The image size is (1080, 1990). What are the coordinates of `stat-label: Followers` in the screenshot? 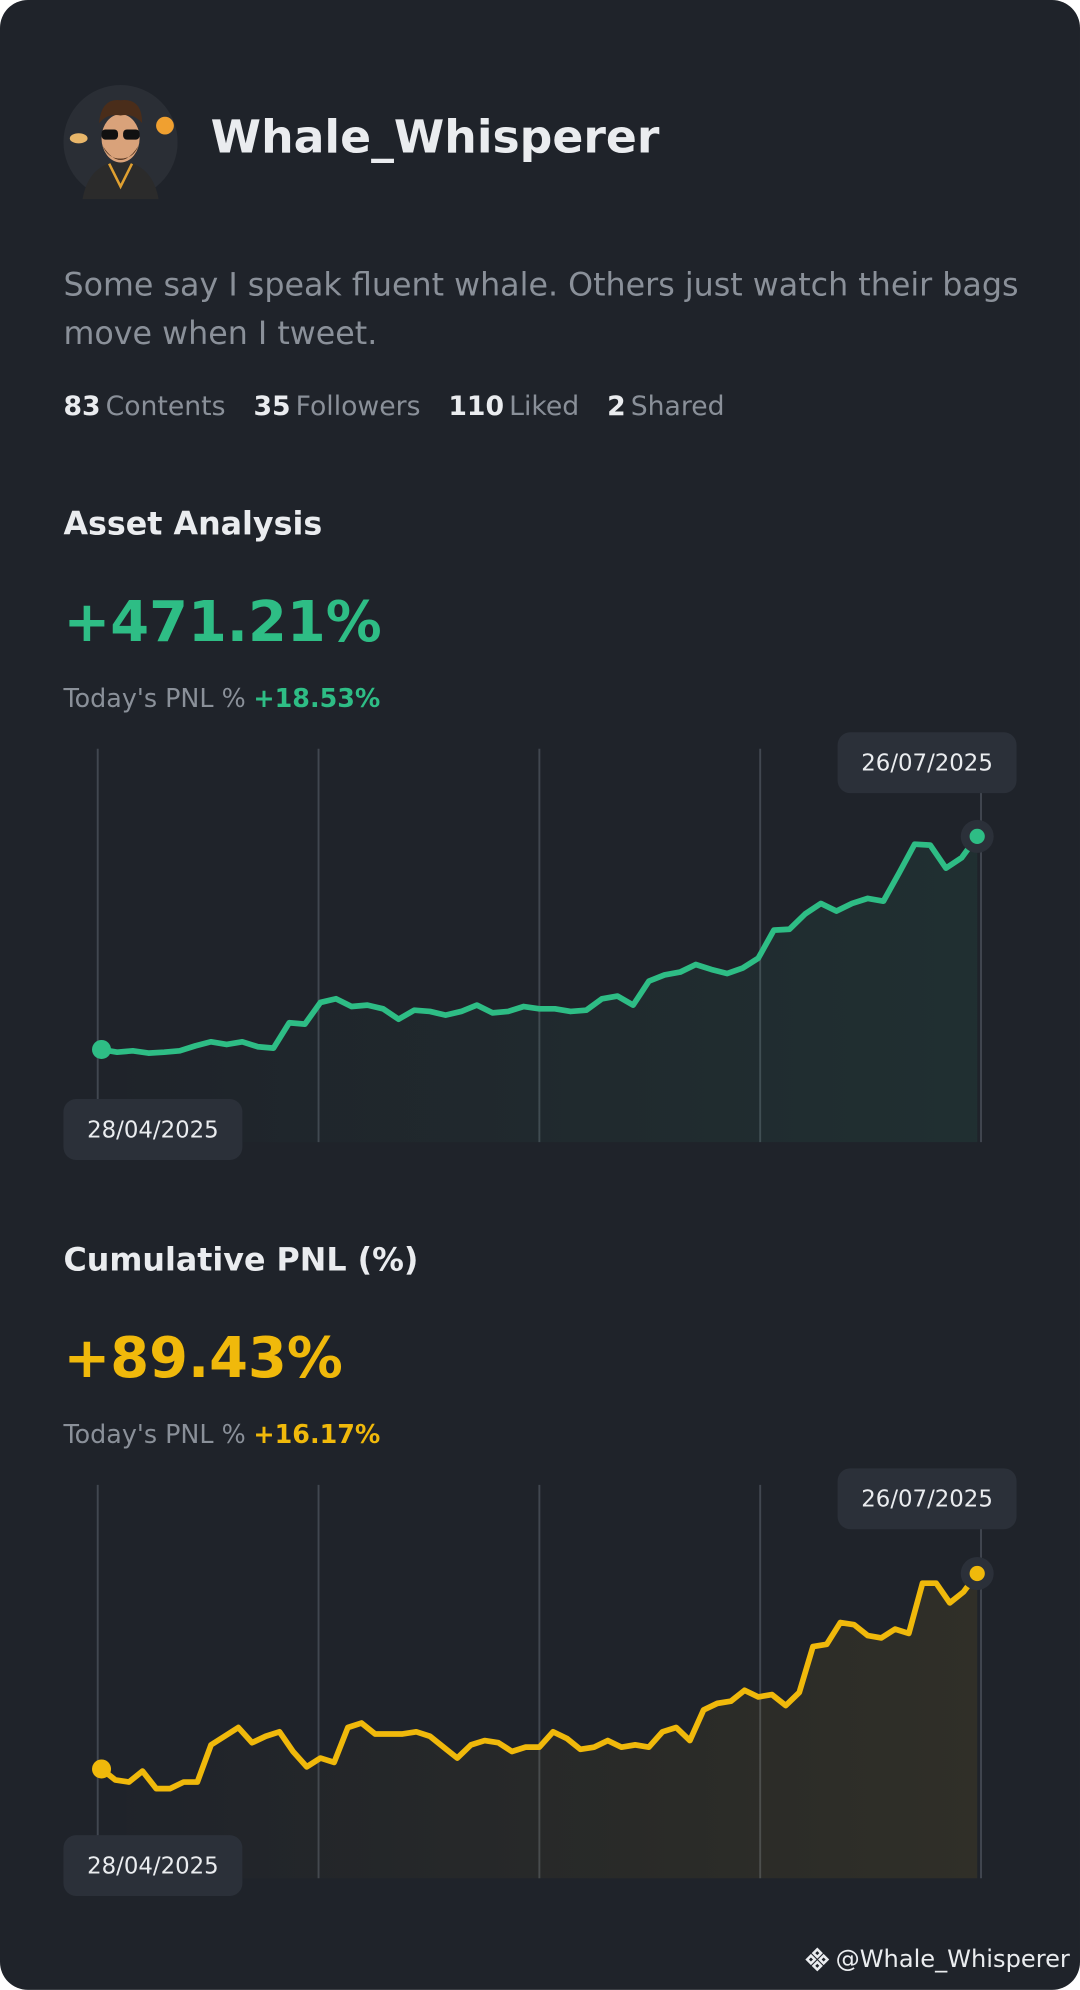 It's located at (358, 406).